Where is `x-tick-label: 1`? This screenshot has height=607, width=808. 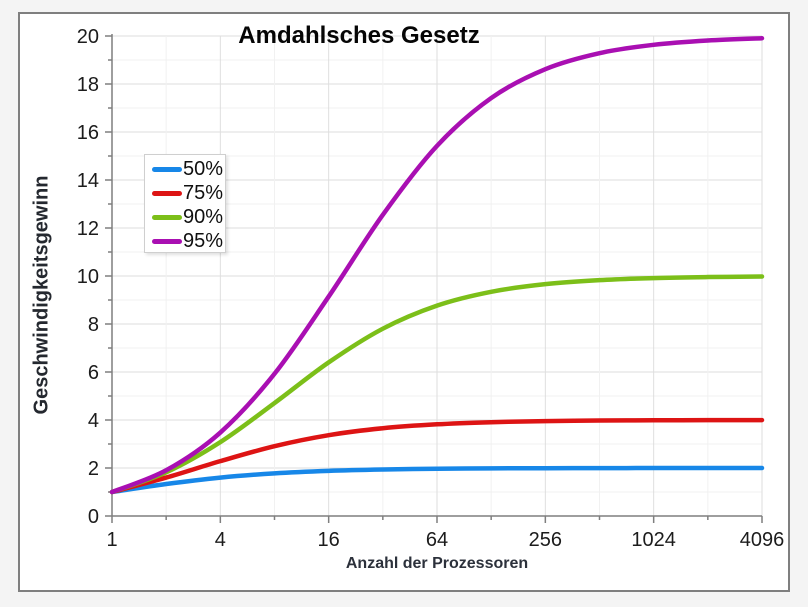
x-tick-label: 1 is located at coordinates (111, 540).